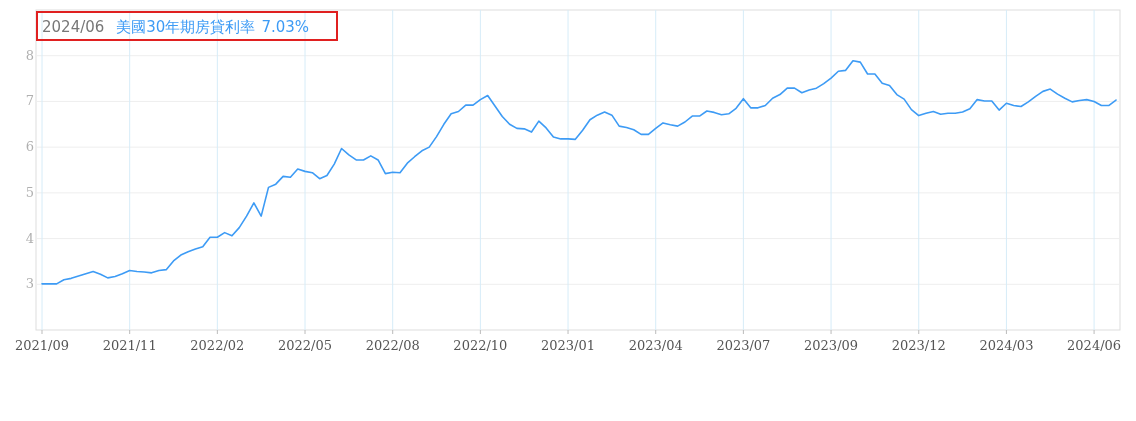 The height and width of the screenshot is (421, 1136). What do you see at coordinates (392, 345) in the screenshot?
I see `x-tick-label: 2022/08` at bounding box center [392, 345].